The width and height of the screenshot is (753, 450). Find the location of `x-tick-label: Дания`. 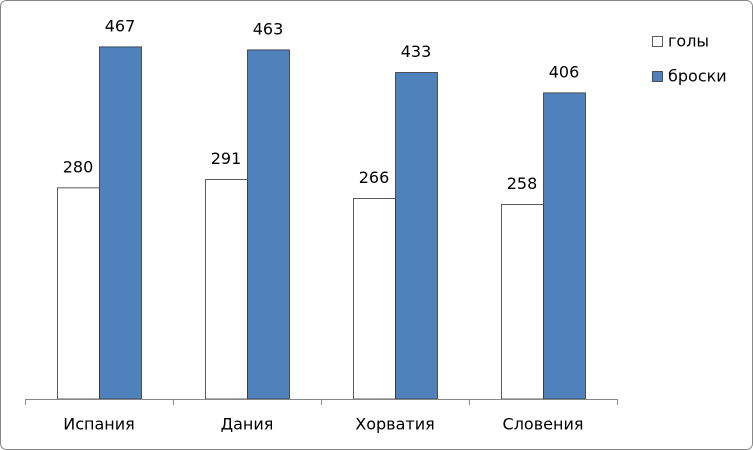

x-tick-label: Дания is located at coordinates (247, 424).